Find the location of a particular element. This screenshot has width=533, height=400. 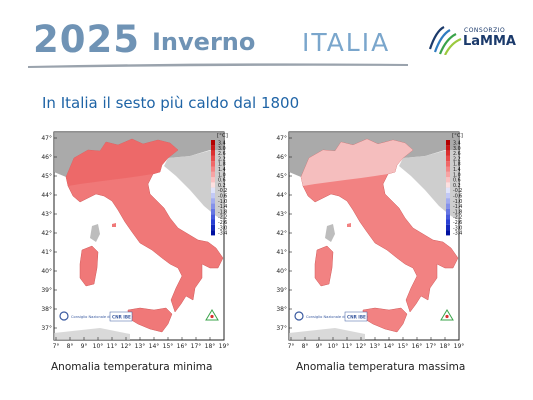

logo-lamma-text: LaMMA is located at coordinates (489, 41).